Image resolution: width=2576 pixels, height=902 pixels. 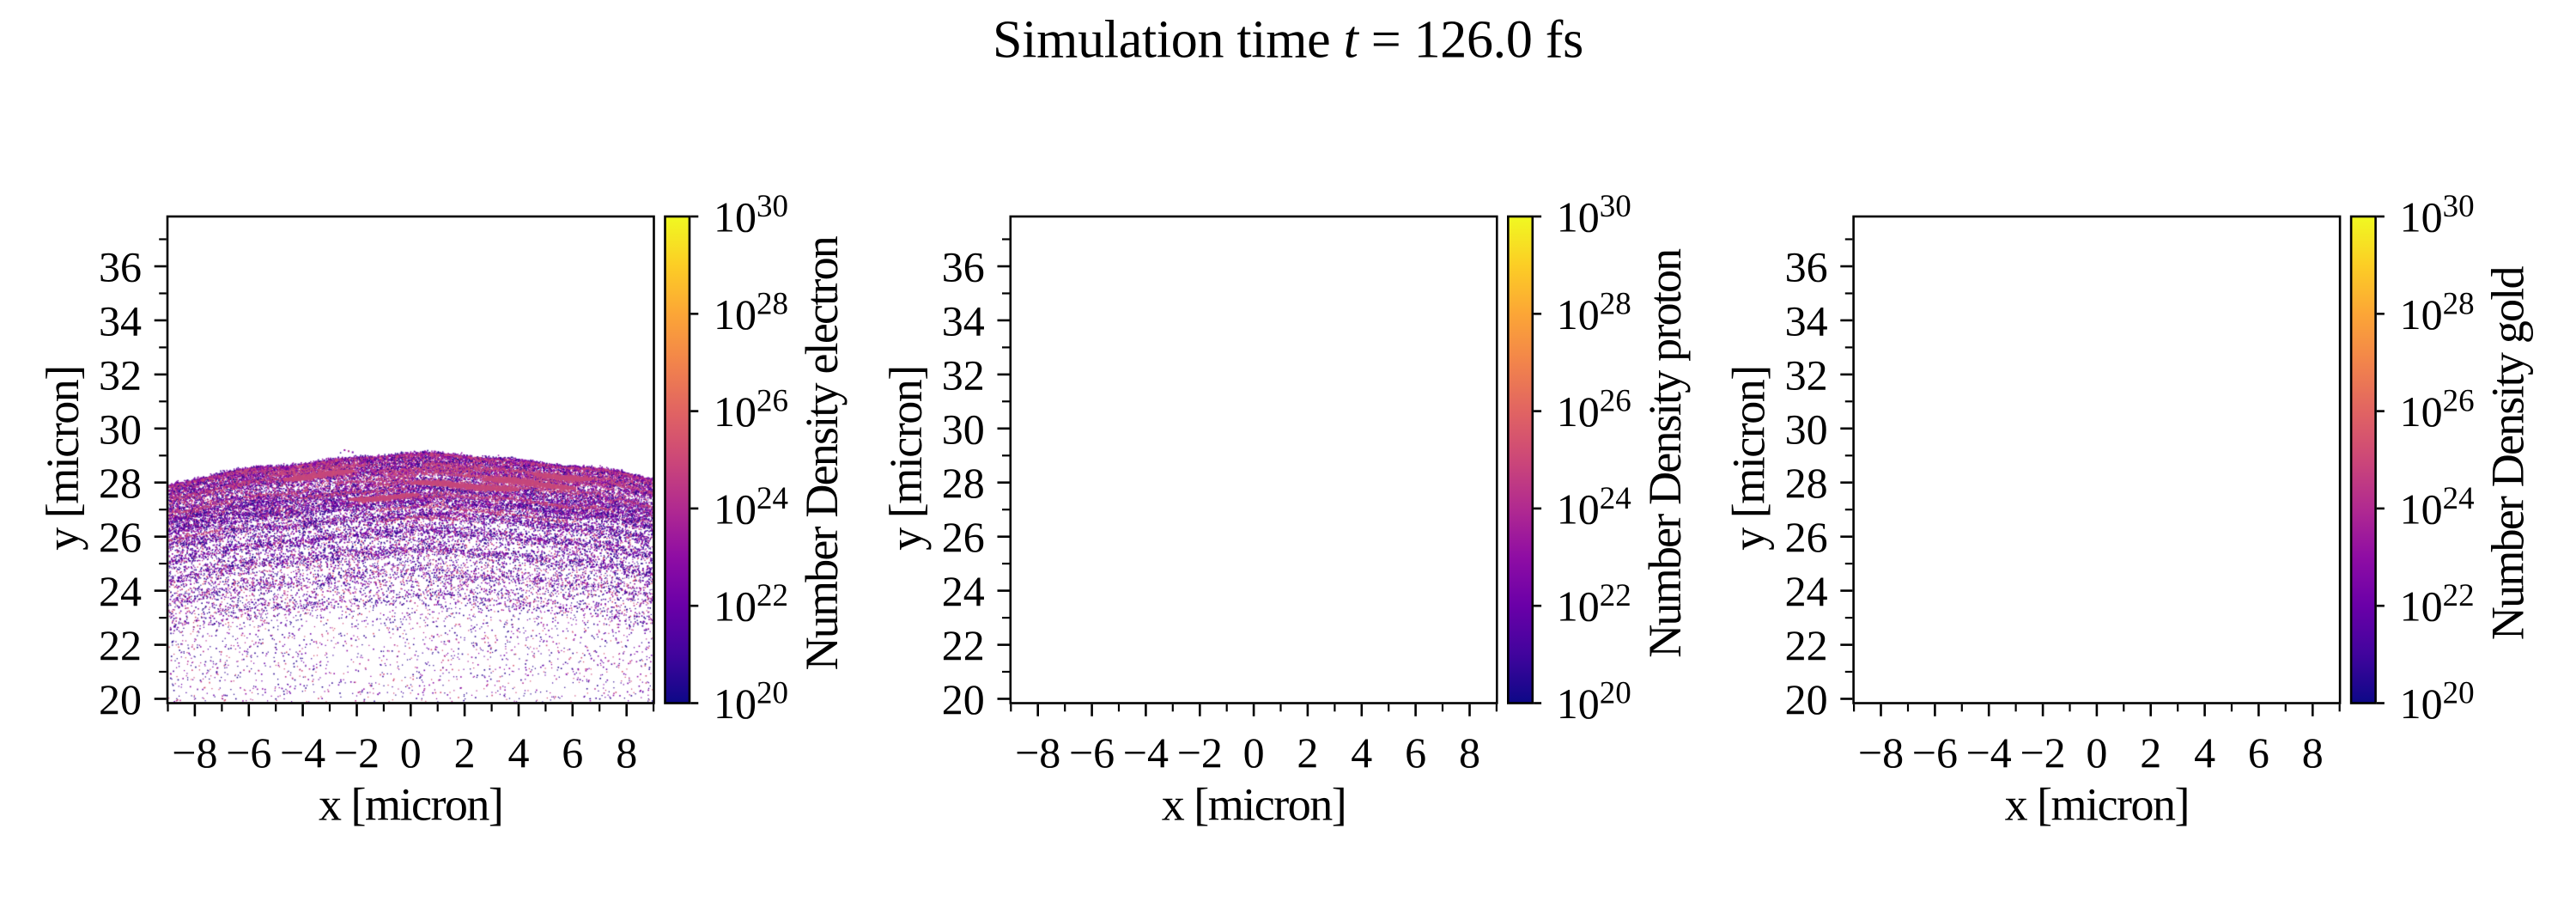 I want to click on svg-text: Number Density electron, so click(x=822, y=452).